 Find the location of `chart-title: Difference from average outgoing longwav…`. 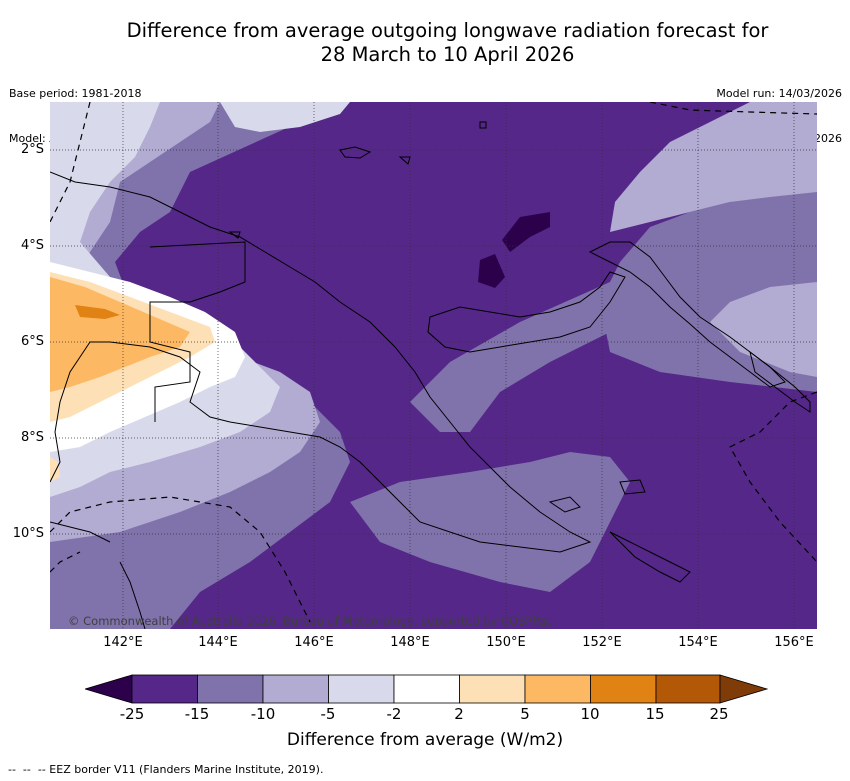

chart-title: Difference from average outgoing longwav… is located at coordinates (447, 43).